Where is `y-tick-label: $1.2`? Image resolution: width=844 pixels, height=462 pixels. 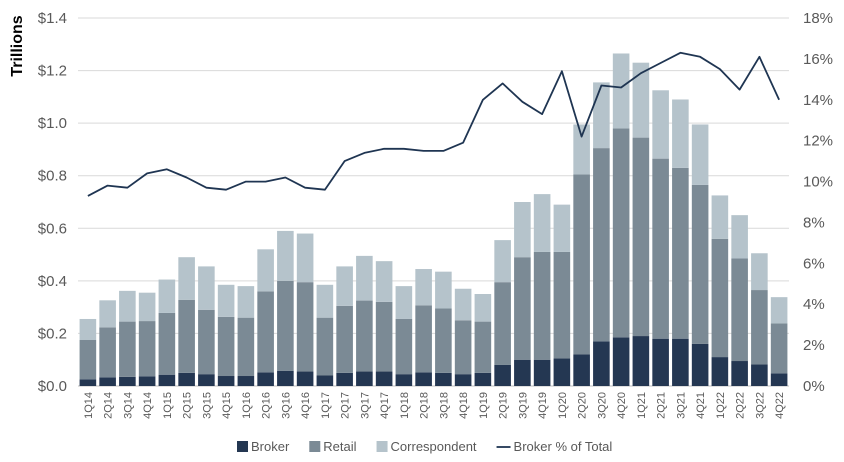
y-tick-label: $1.2 is located at coordinates (52, 71).